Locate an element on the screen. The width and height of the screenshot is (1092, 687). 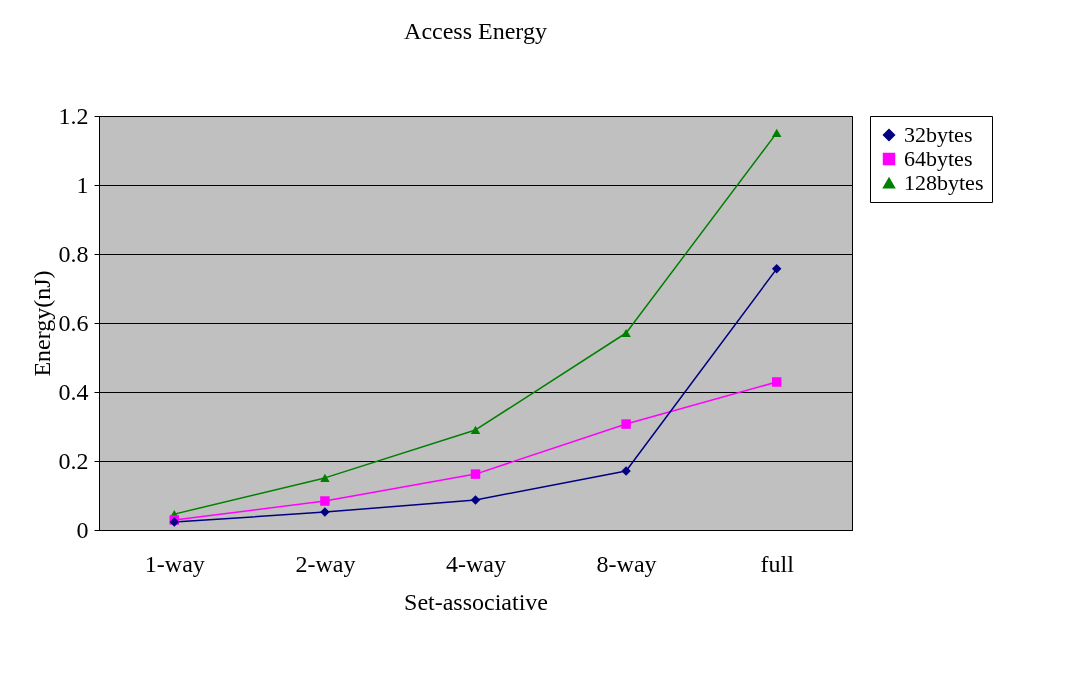
x-tick-label: 2-way is located at coordinates (325, 563).